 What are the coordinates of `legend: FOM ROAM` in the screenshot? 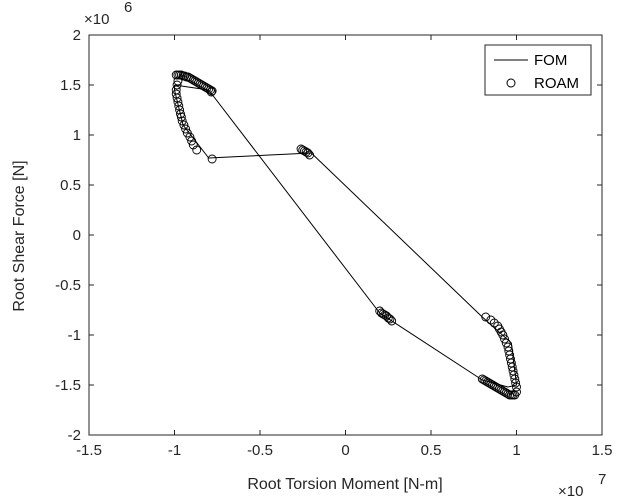 It's located at (538, 70).